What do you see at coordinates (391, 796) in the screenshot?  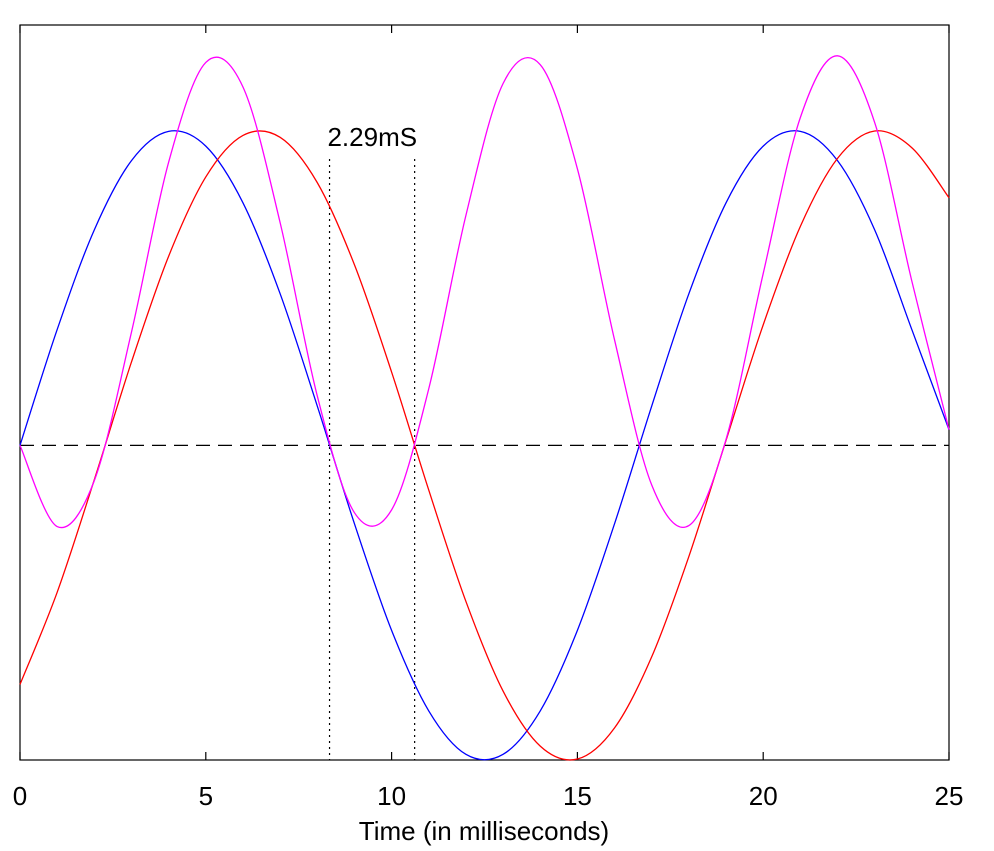 I see `x-tick-label: 10` at bounding box center [391, 796].